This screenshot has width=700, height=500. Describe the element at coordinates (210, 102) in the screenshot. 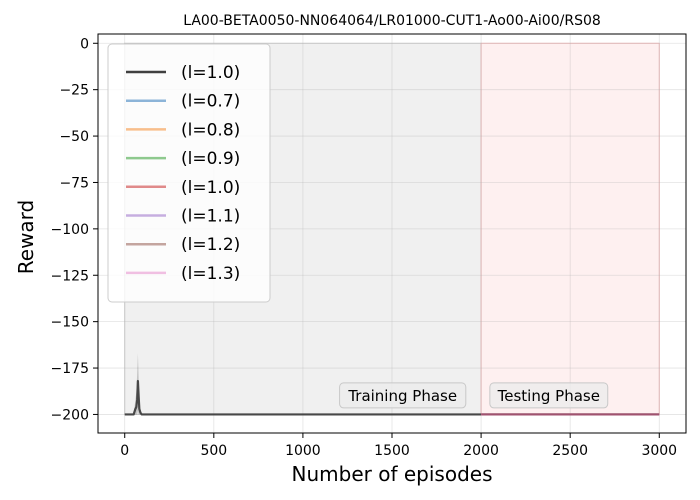

I see `legend-label: (l=0.7)` at that location.